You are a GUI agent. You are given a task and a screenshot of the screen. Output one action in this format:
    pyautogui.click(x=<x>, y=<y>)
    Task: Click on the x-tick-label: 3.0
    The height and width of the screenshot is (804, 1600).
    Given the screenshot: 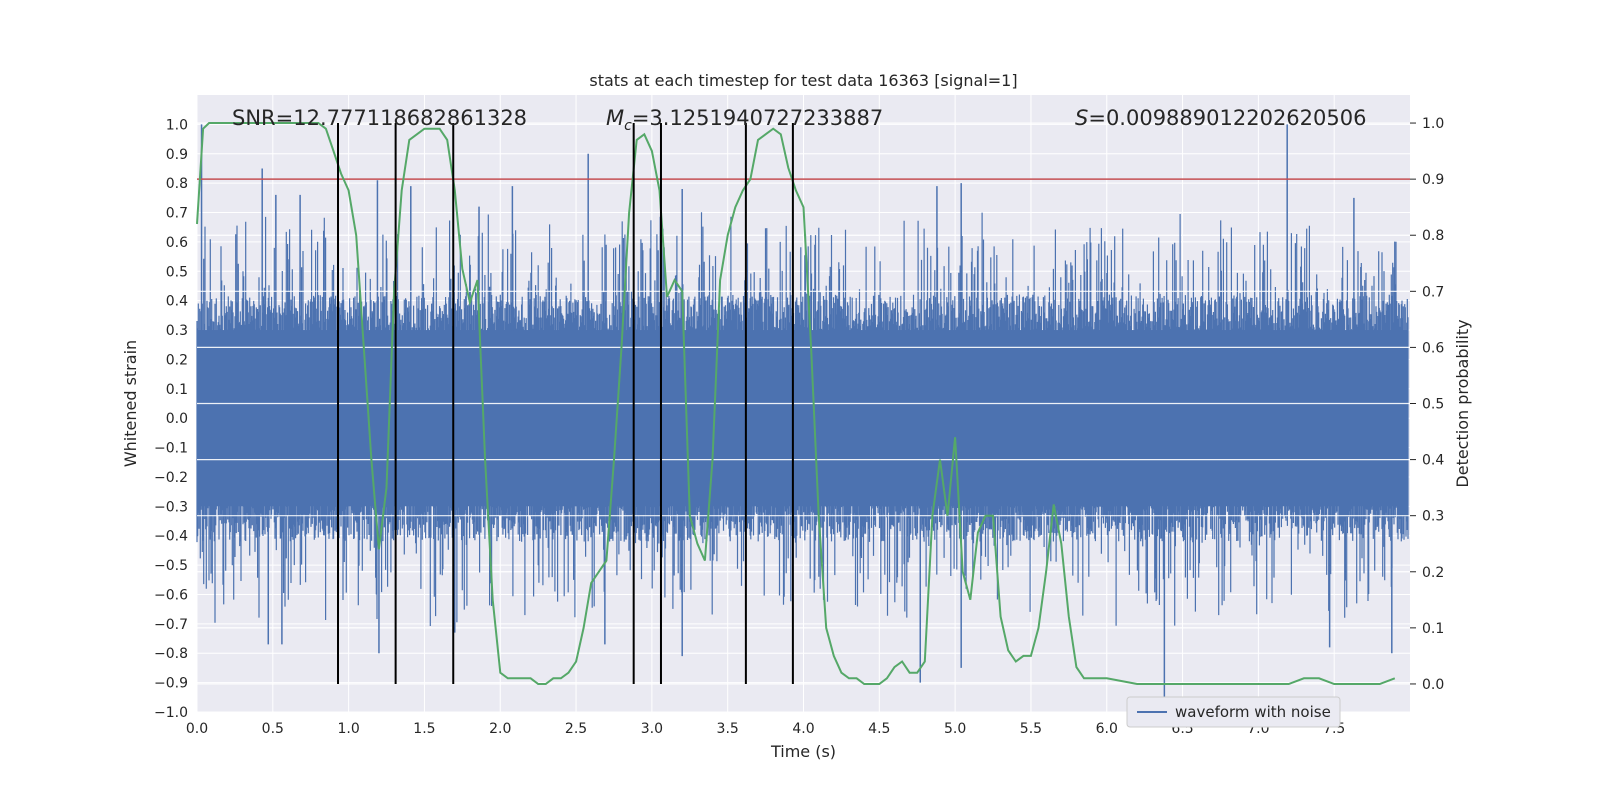 What is the action you would take?
    pyautogui.click(x=652, y=729)
    